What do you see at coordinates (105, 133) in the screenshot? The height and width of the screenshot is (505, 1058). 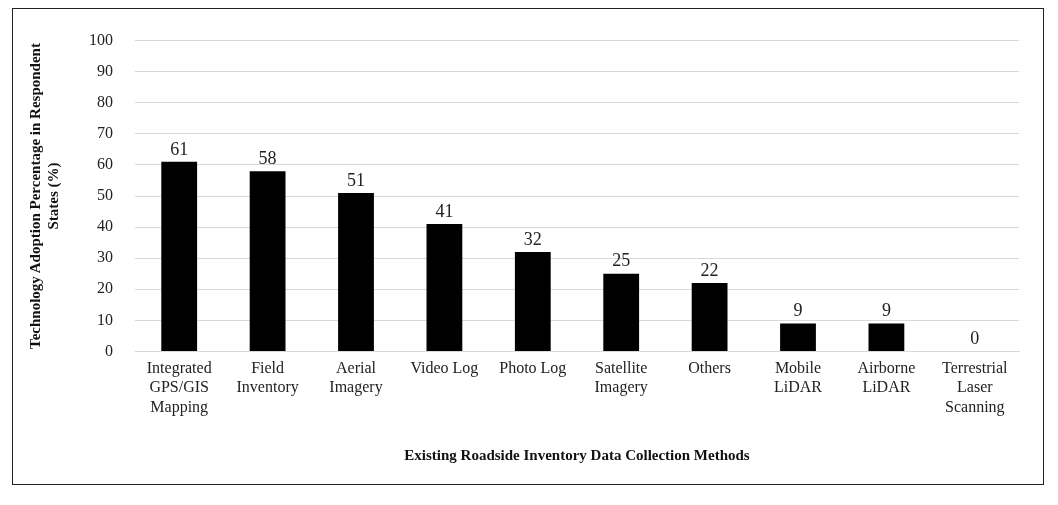 I see `y-tick-label: 70` at bounding box center [105, 133].